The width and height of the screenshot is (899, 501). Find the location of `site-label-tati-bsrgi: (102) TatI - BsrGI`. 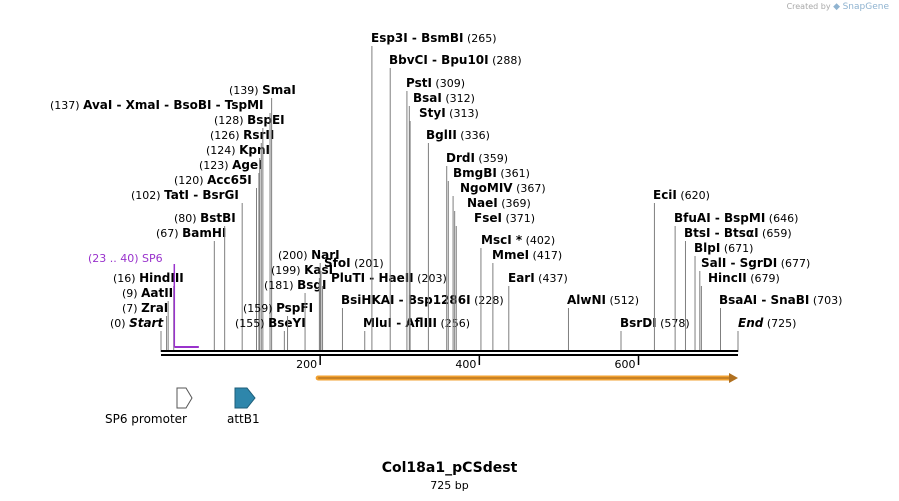

site-label-tati-bsrgi: (102) TatI - BsrGI is located at coordinates (185, 195).